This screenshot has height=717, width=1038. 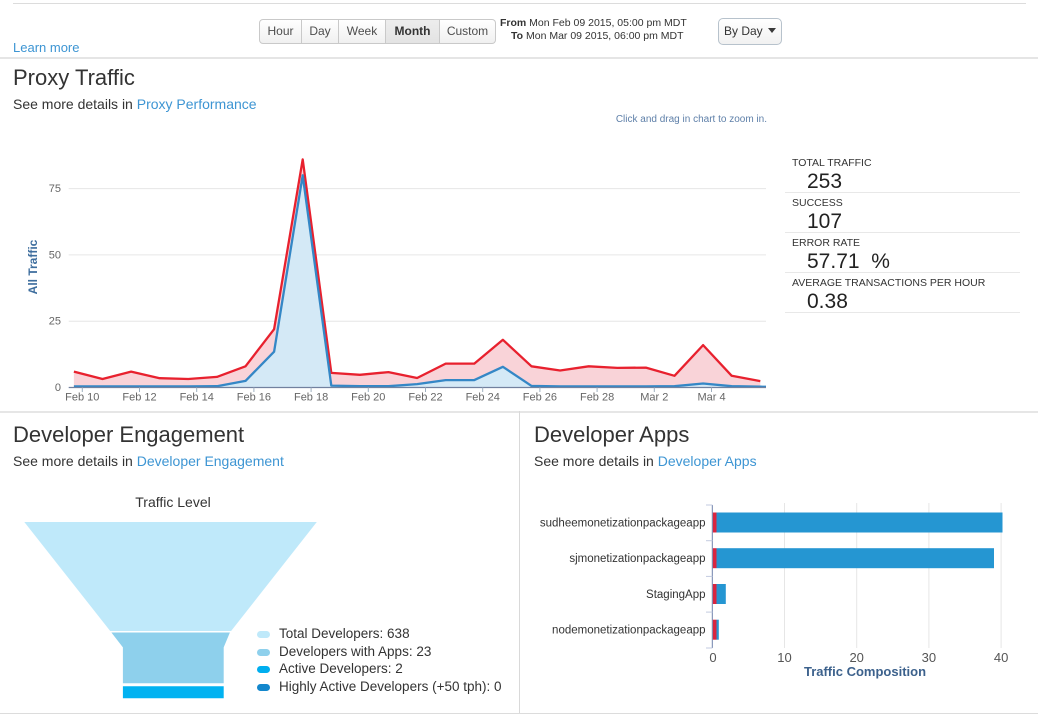 I want to click on svg-text: Feb 20, so click(x=368, y=398).